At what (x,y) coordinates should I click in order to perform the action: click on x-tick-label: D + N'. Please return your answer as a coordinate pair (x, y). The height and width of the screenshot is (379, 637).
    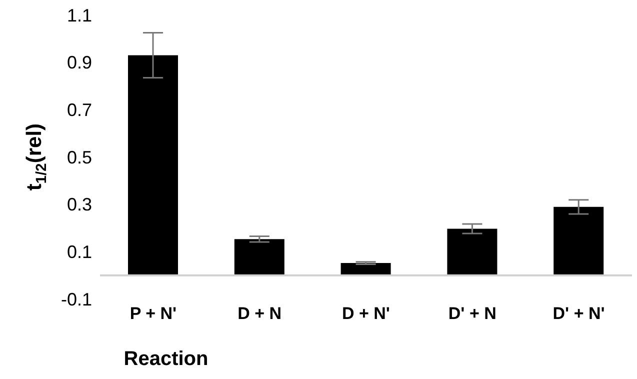
    Looking at the image, I should click on (366, 314).